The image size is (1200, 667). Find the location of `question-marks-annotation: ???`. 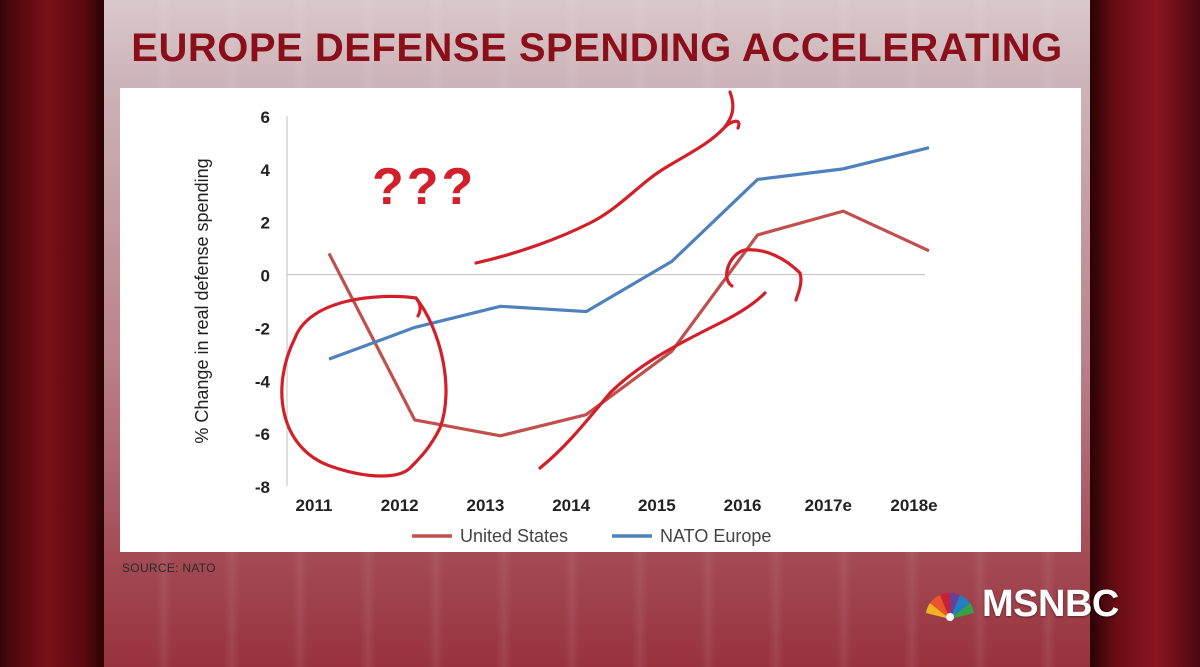

question-marks-annotation: ??? is located at coordinates (424, 187).